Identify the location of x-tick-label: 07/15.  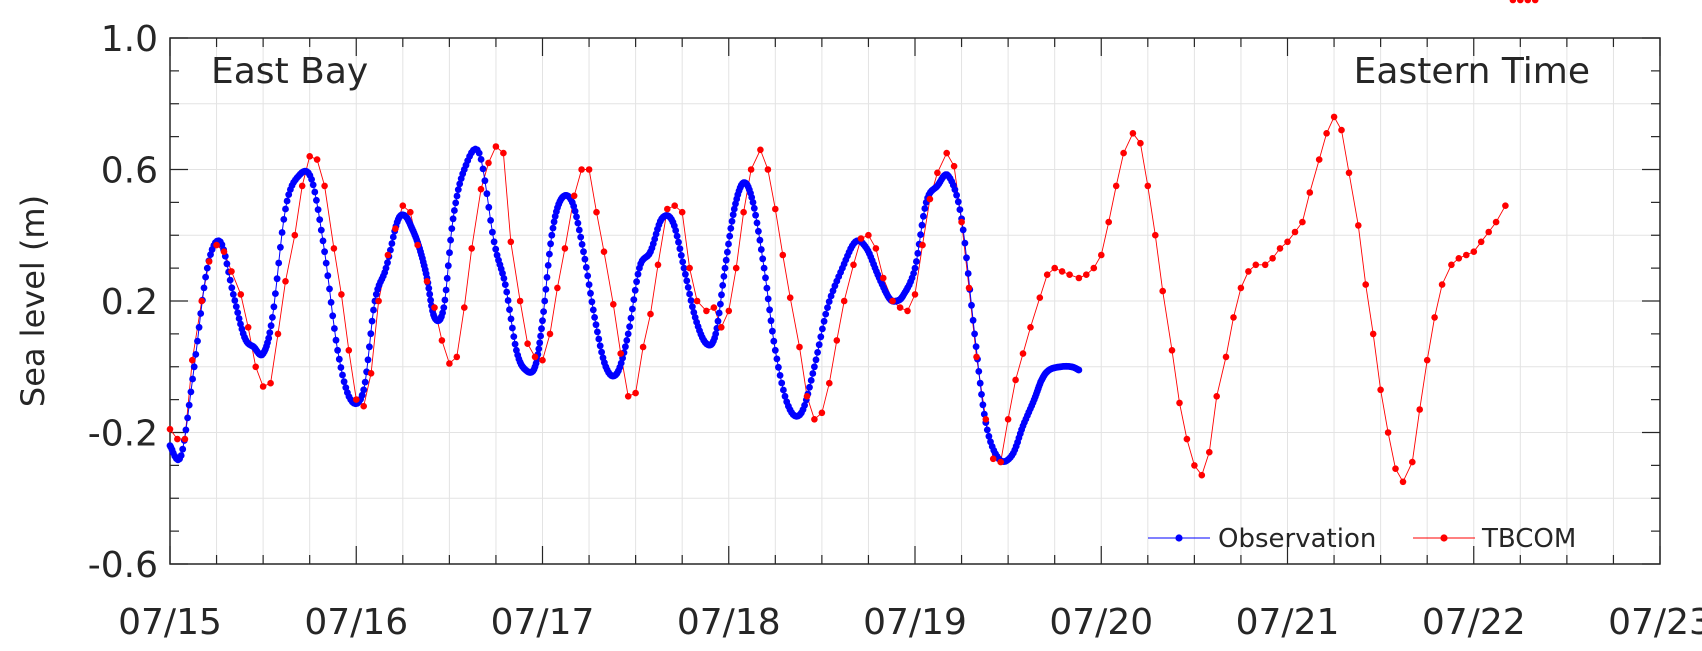
(170, 622).